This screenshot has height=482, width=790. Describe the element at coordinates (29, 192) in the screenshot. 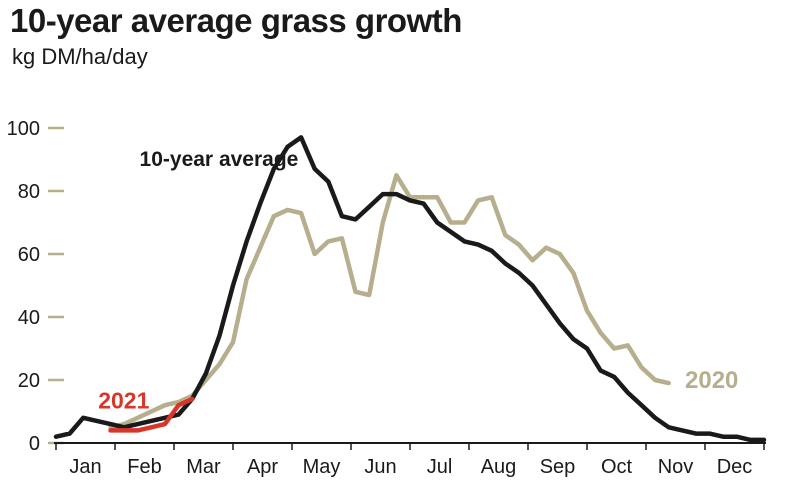

I see `y-tick-label: 80` at that location.